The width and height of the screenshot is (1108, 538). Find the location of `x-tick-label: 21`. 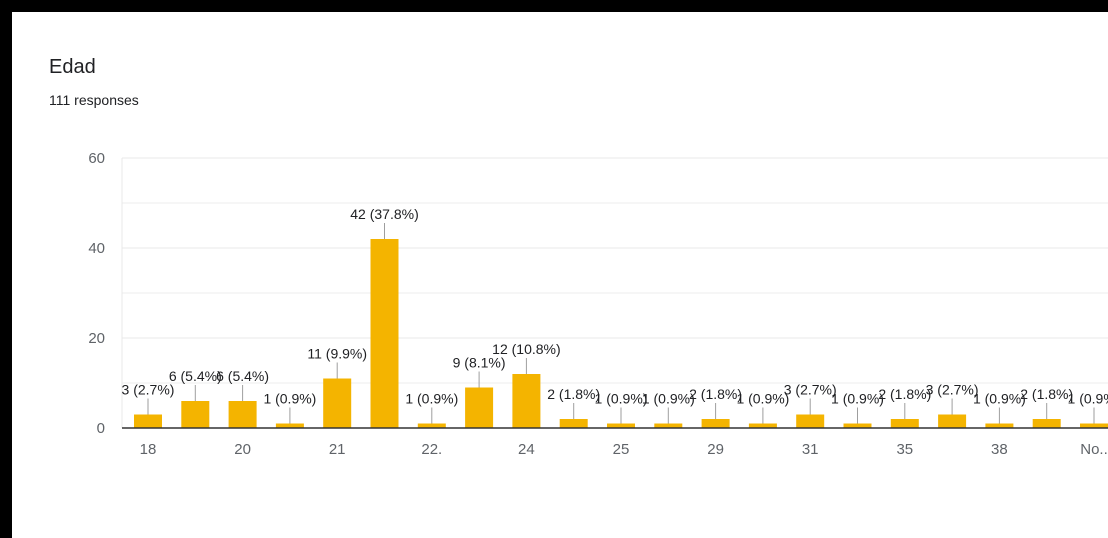

x-tick-label: 21 is located at coordinates (337, 449).